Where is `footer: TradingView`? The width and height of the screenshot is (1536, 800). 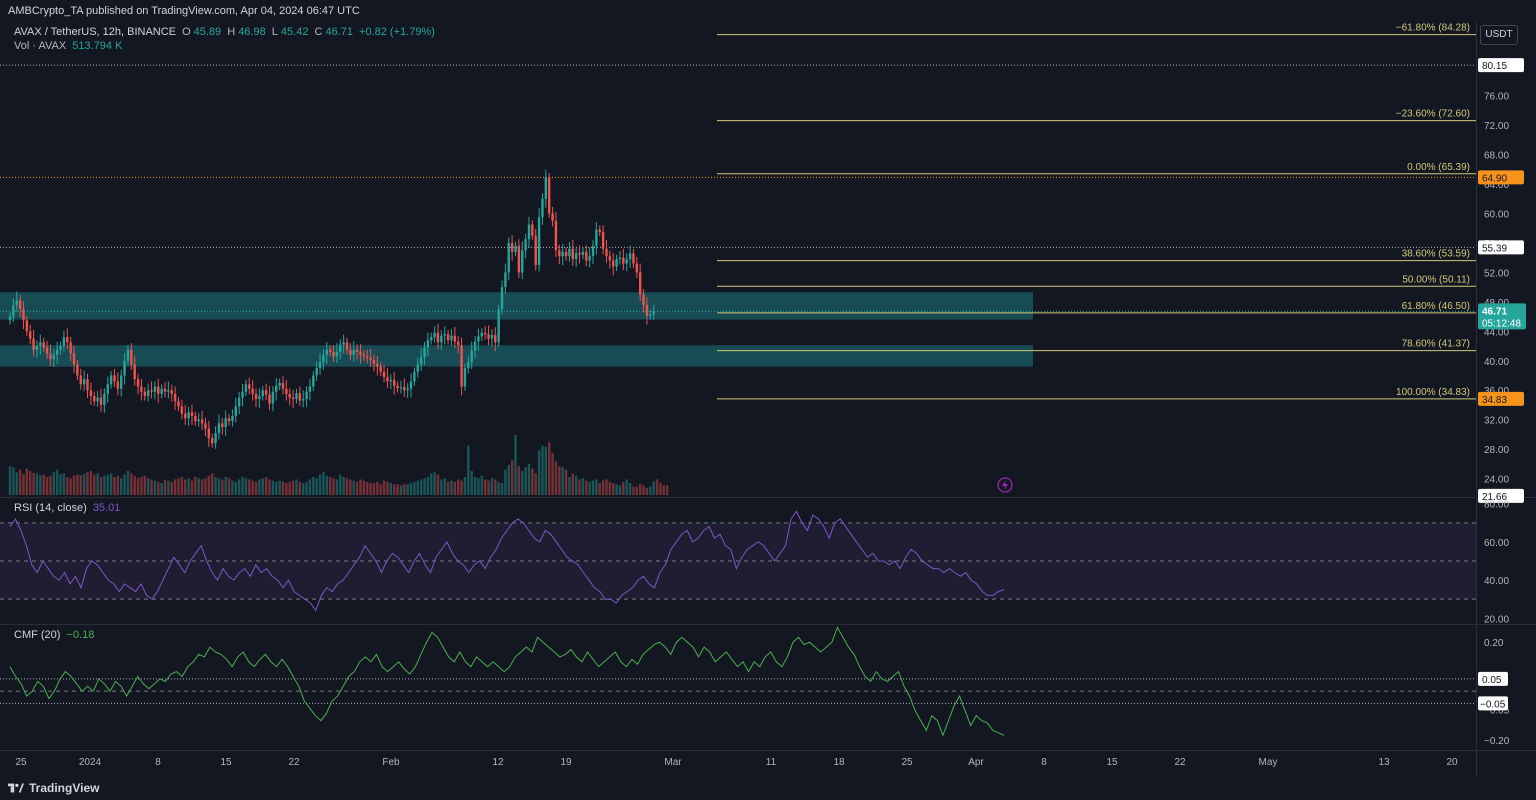
footer: TradingView is located at coordinates (768, 788).